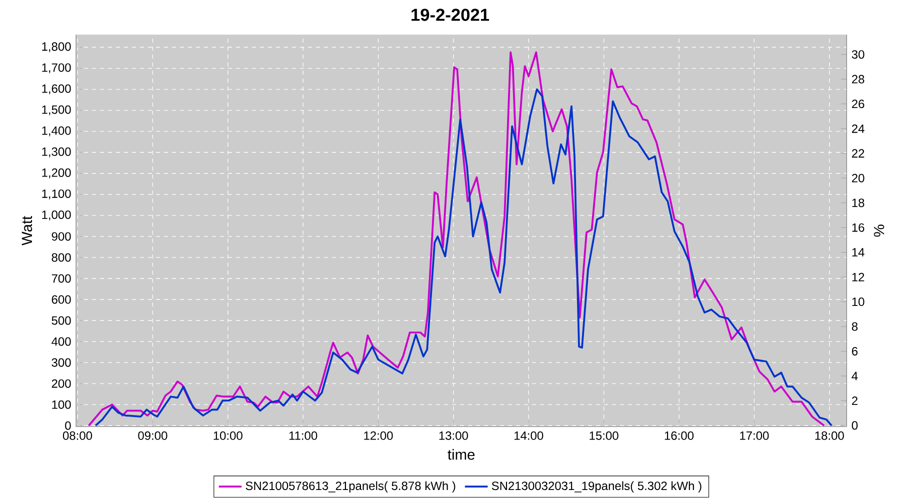  What do you see at coordinates (858, 79) in the screenshot?
I see `y2-tick-label: 28` at bounding box center [858, 79].